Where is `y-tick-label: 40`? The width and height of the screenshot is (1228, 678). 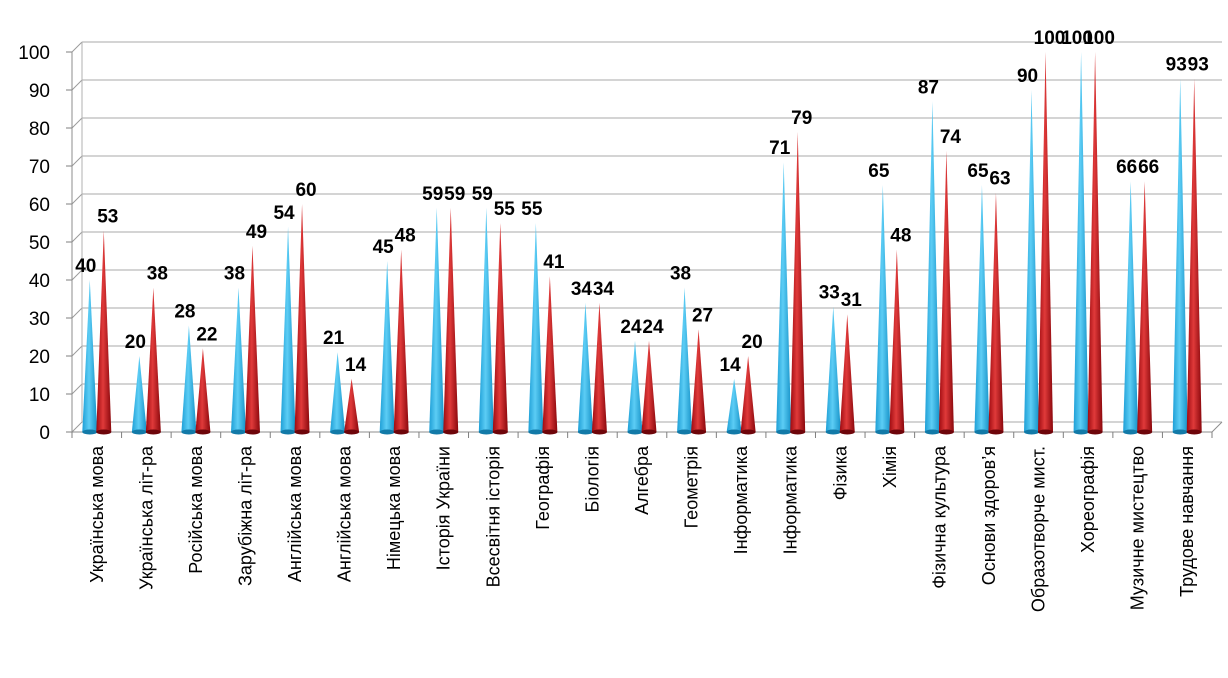 y-tick-label: 40 is located at coordinates (39, 281).